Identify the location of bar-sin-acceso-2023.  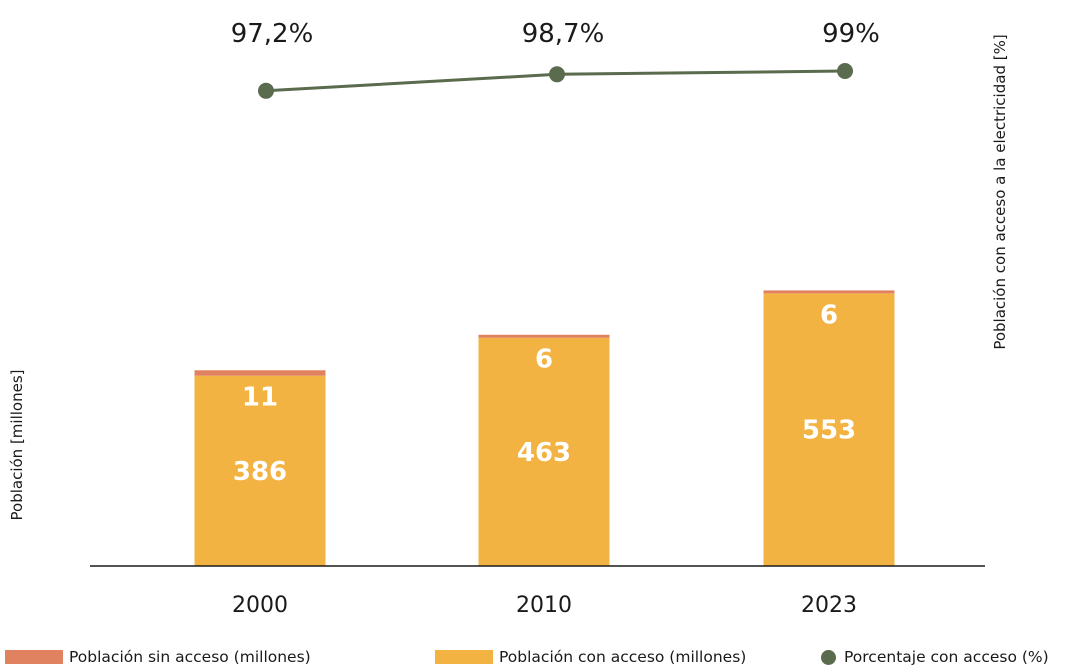
(829, 292).